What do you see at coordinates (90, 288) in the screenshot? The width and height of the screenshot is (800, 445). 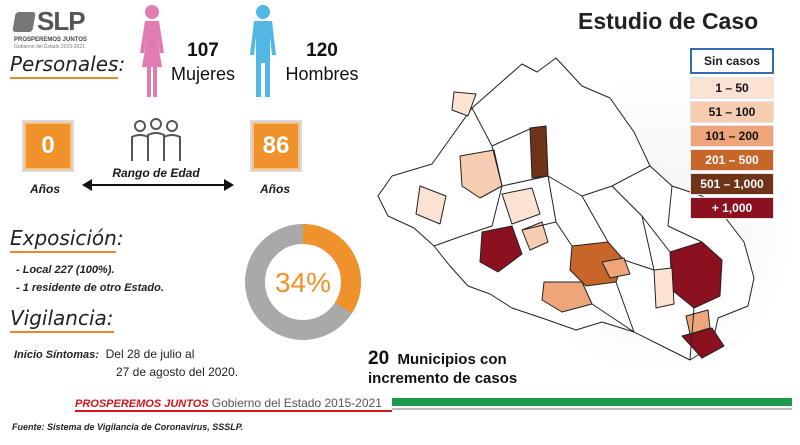 I see `exposicion-line-2: - 1 residente de otro Estado.` at bounding box center [90, 288].